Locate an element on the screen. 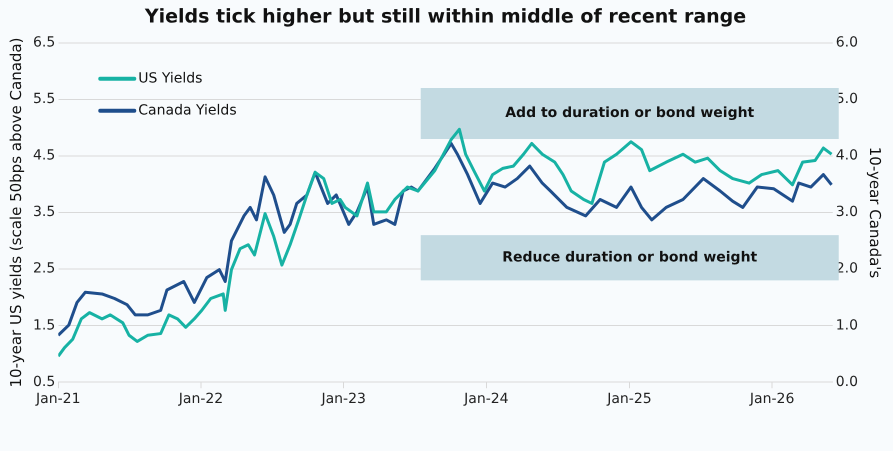 The height and width of the screenshot is (451, 893). x-tick-label: Jan-22 is located at coordinates (201, 399).